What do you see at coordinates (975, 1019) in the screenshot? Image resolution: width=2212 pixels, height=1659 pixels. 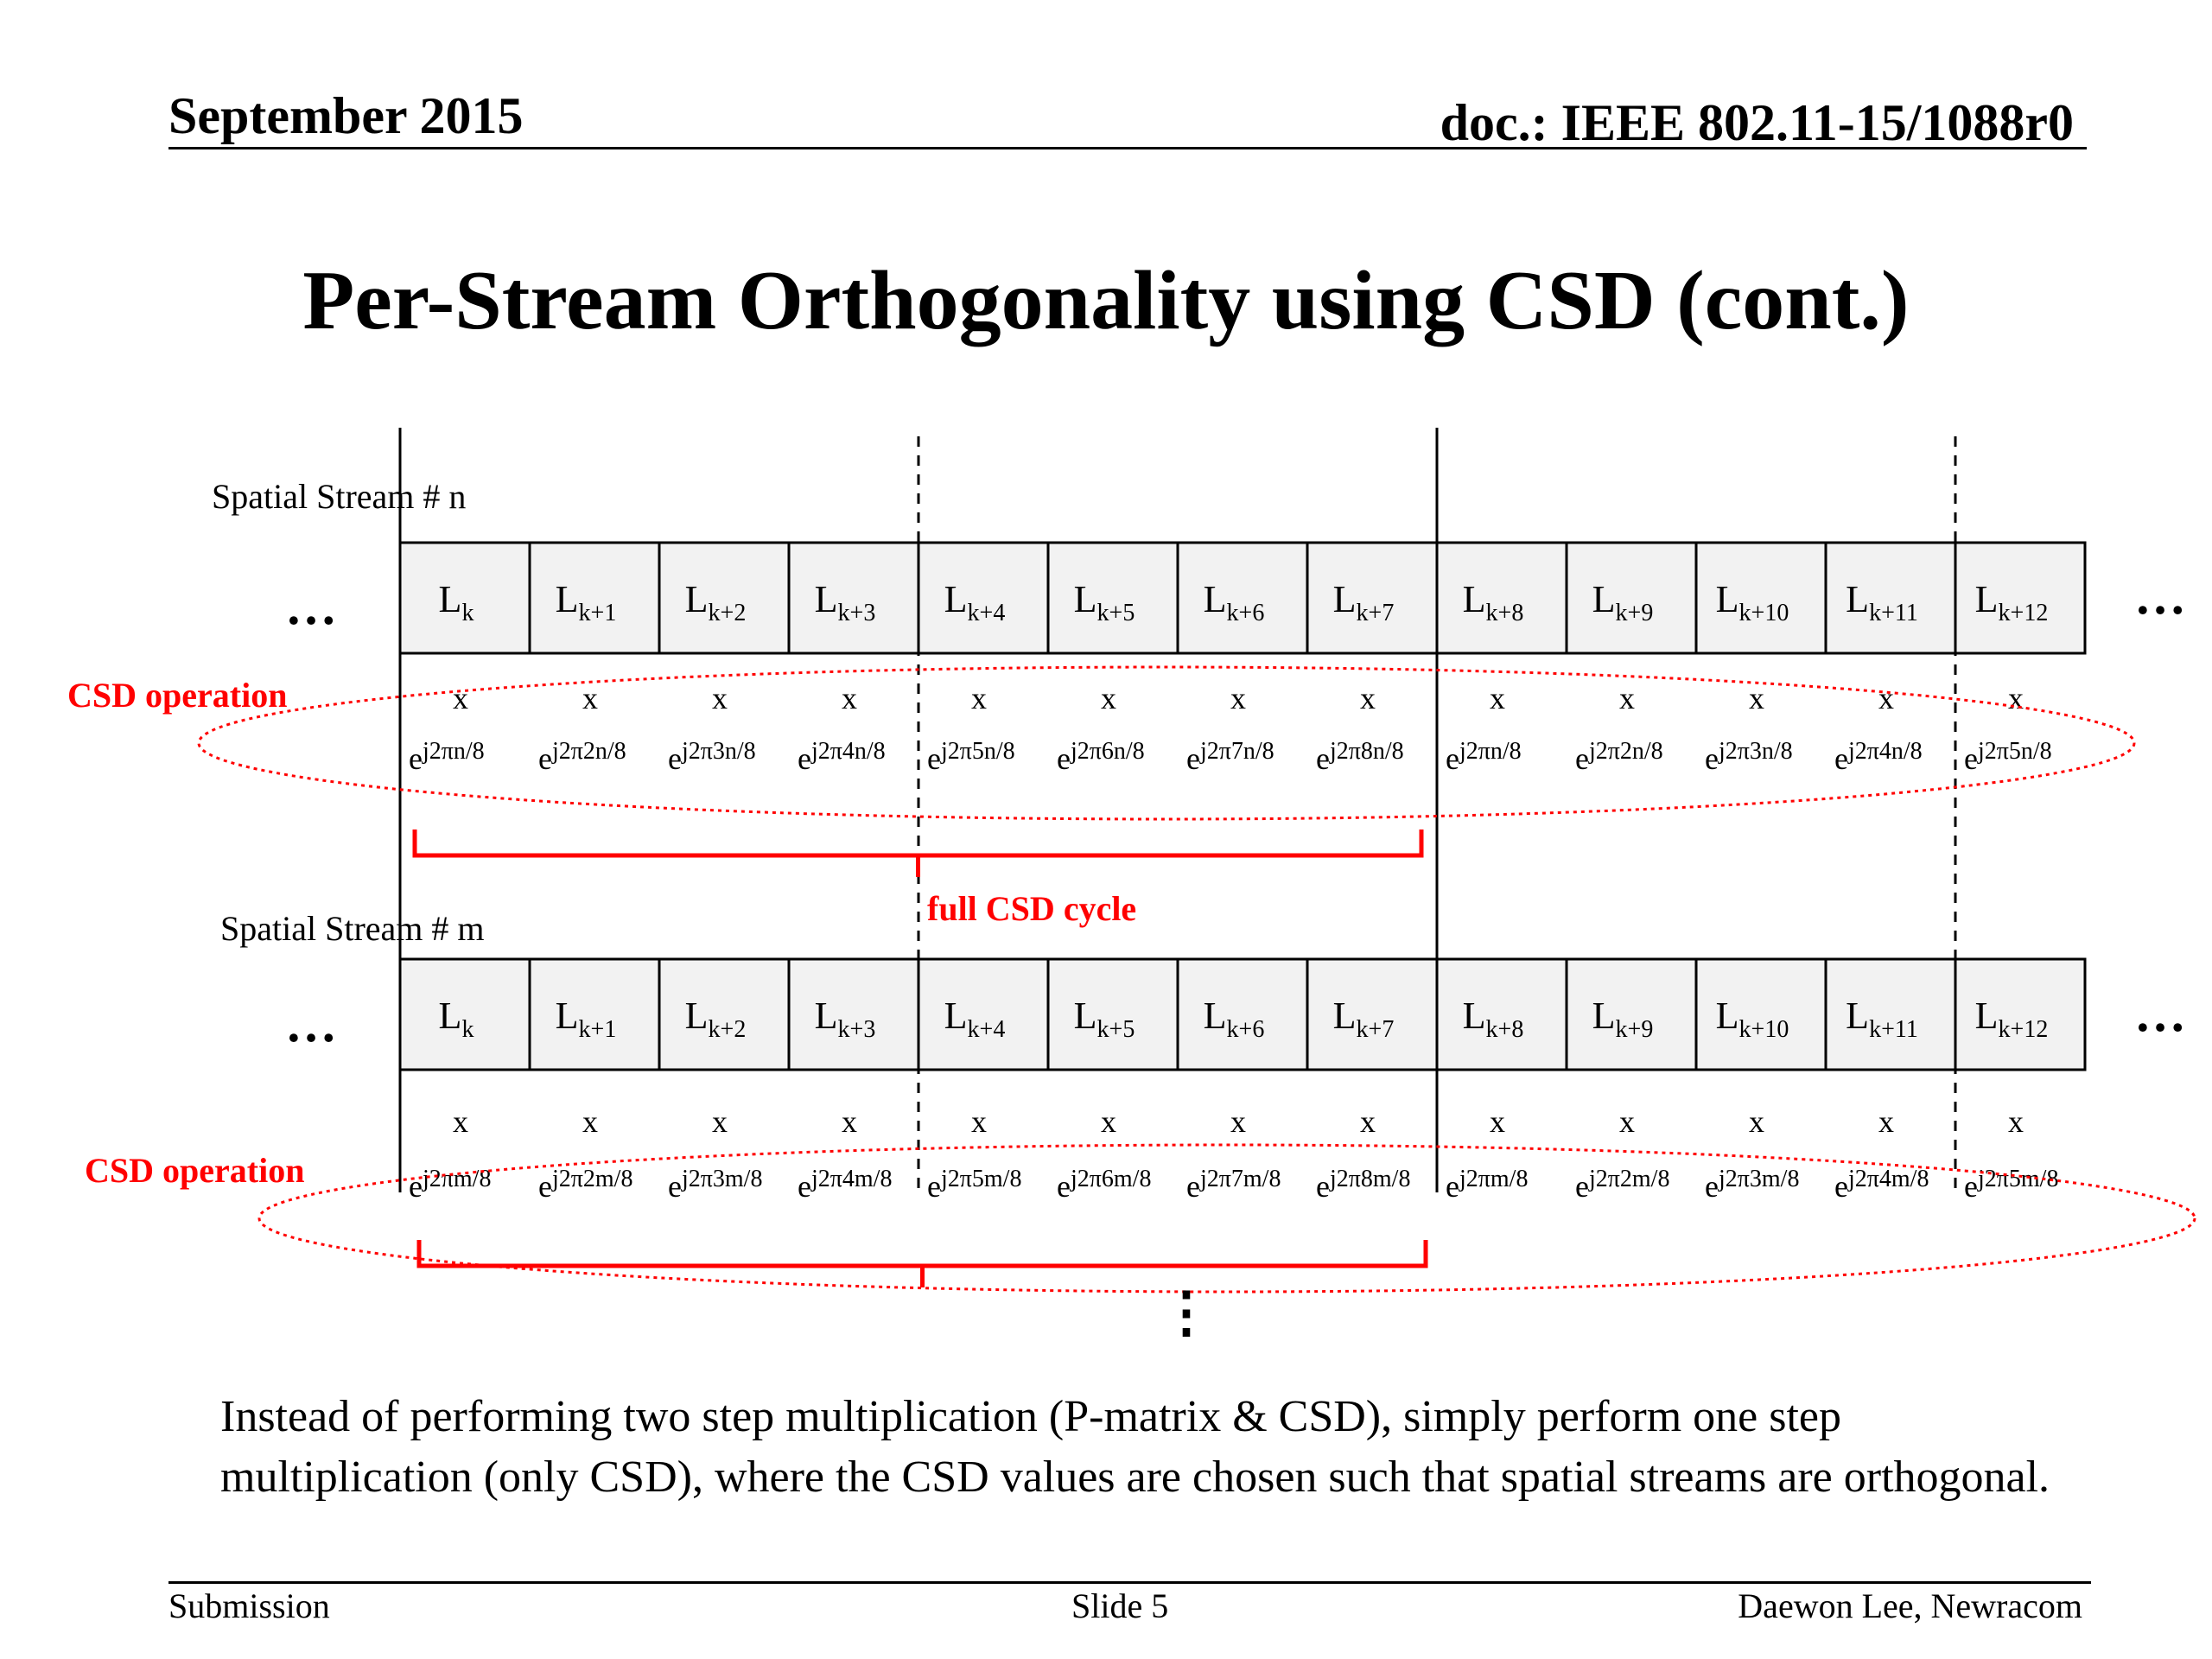 I see `symbol-label: Lk+4` at bounding box center [975, 1019].